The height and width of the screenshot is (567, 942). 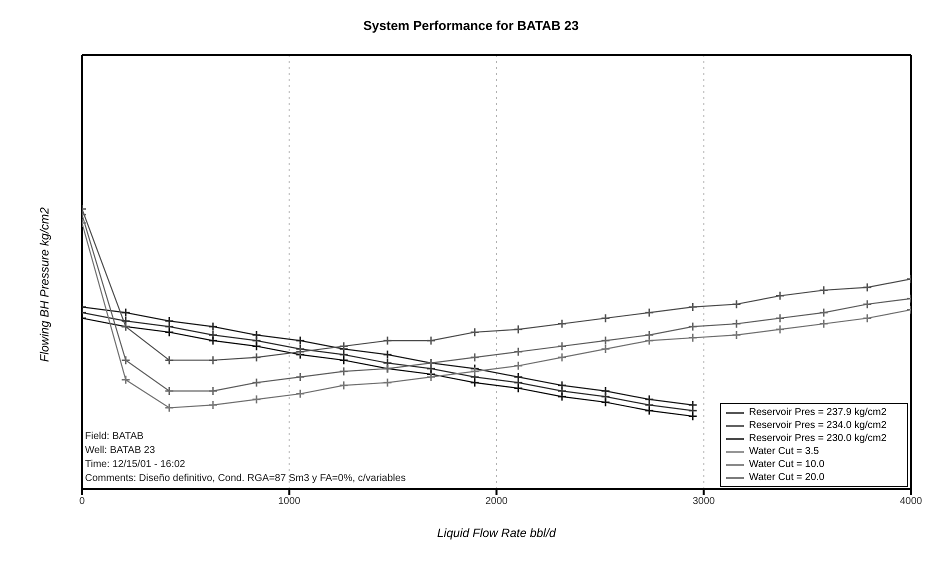 What do you see at coordinates (786, 464) in the screenshot?
I see `legend-label: Water Cut = 10.0` at bounding box center [786, 464].